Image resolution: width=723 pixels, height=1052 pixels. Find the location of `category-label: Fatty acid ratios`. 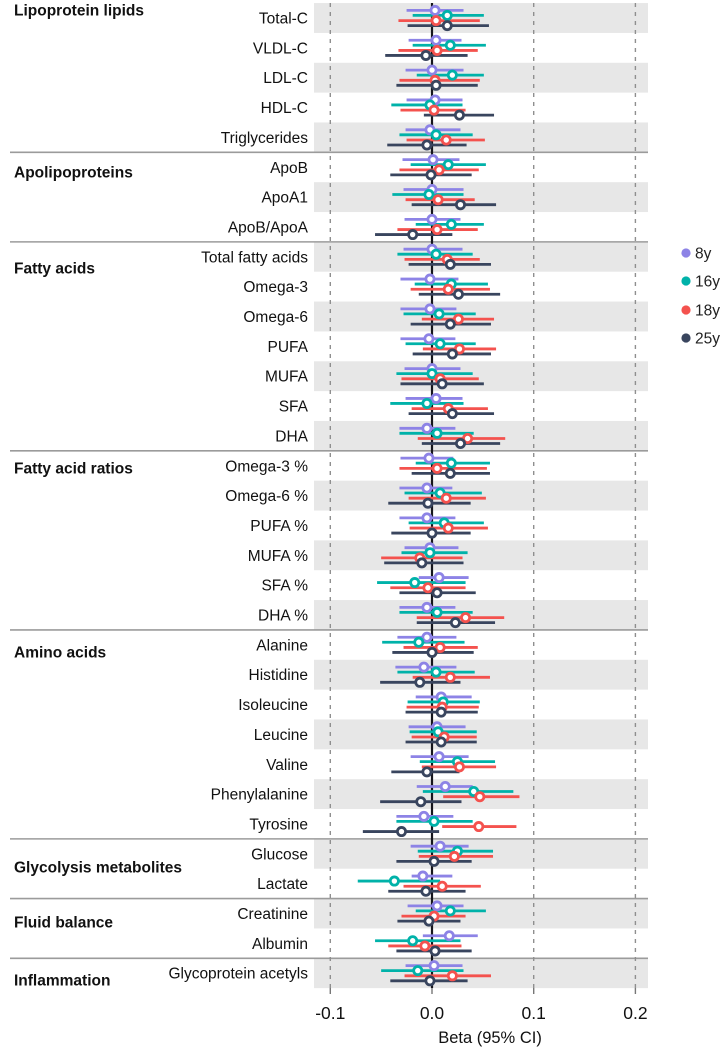

category-label: Fatty acid ratios is located at coordinates (73, 469).